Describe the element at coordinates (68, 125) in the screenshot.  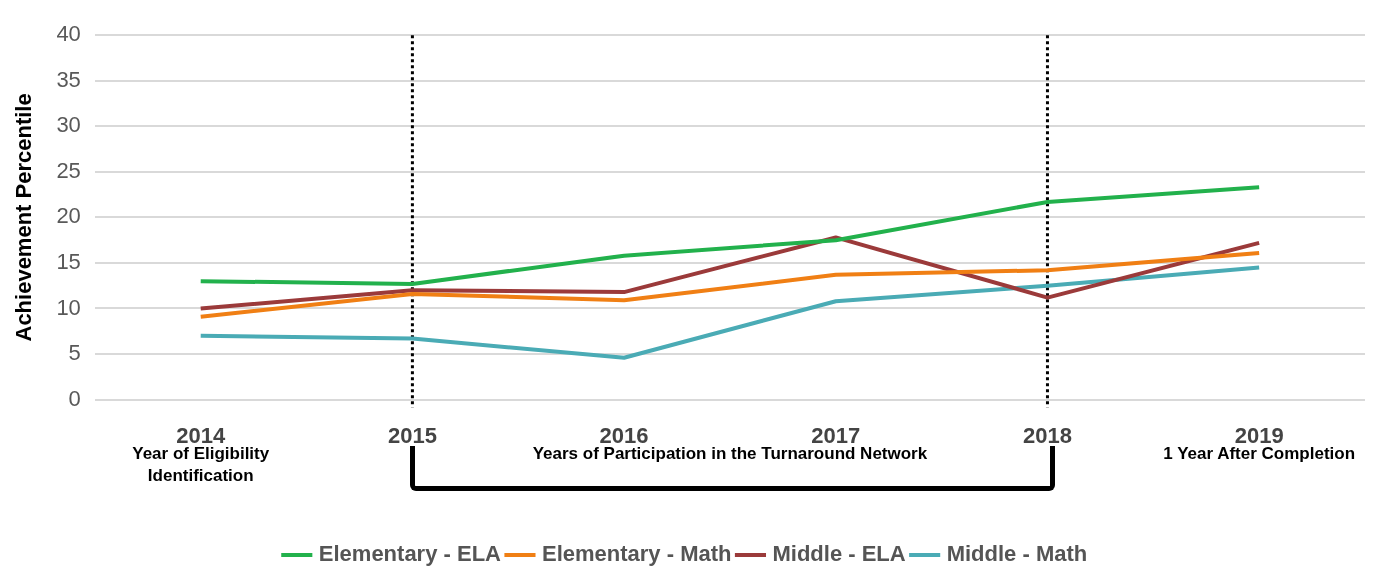
I see `y-tick-label: 30` at that location.